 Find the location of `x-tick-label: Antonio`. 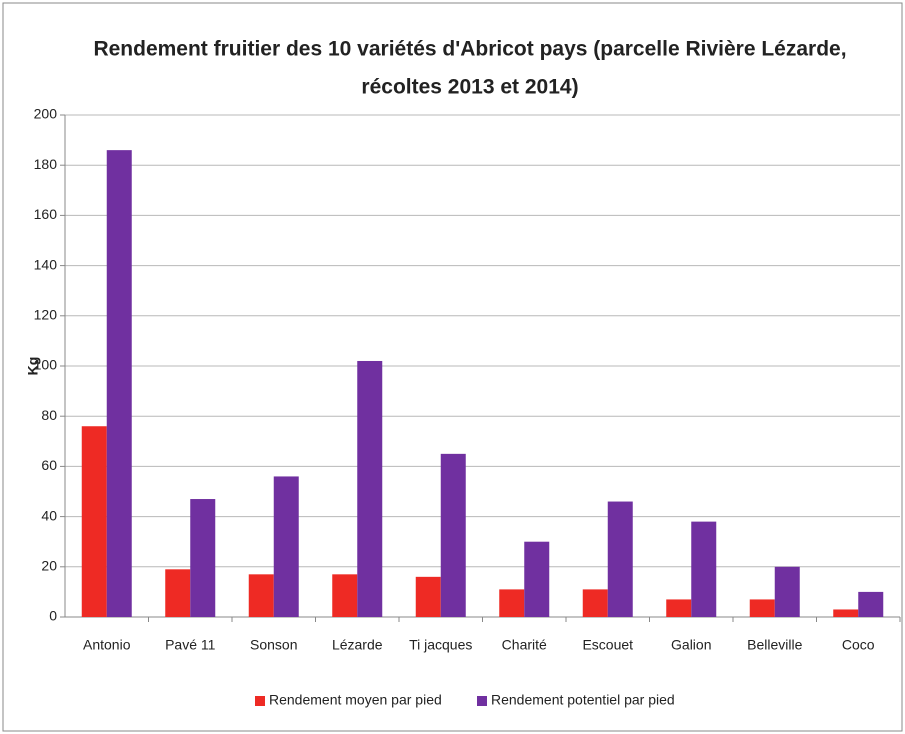

x-tick-label: Antonio is located at coordinates (107, 645).